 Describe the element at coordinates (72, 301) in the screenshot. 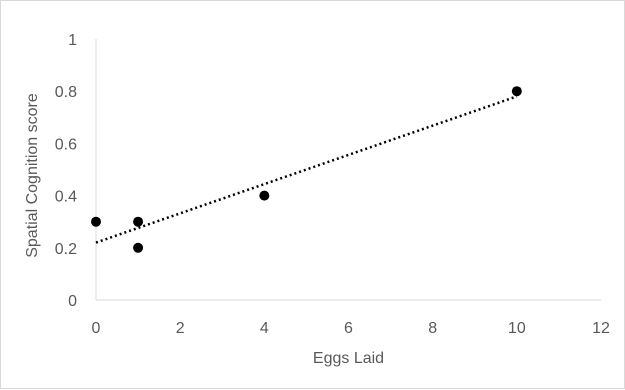

I see `y-tick-label: 0` at that location.